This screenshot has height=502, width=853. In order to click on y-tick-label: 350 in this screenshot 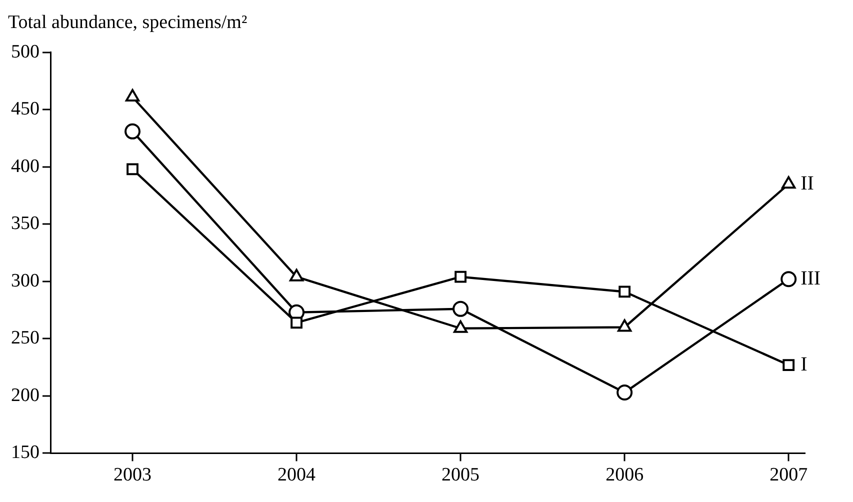, I will do `click(25, 223)`.